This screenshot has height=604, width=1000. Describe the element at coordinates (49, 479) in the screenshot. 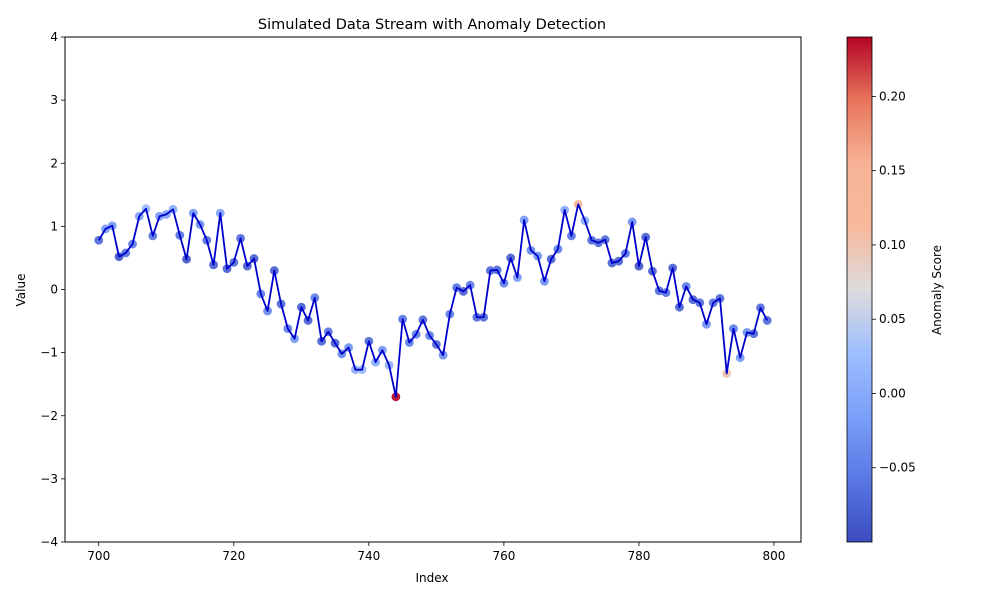

I see `y-tick-label: −3` at that location.